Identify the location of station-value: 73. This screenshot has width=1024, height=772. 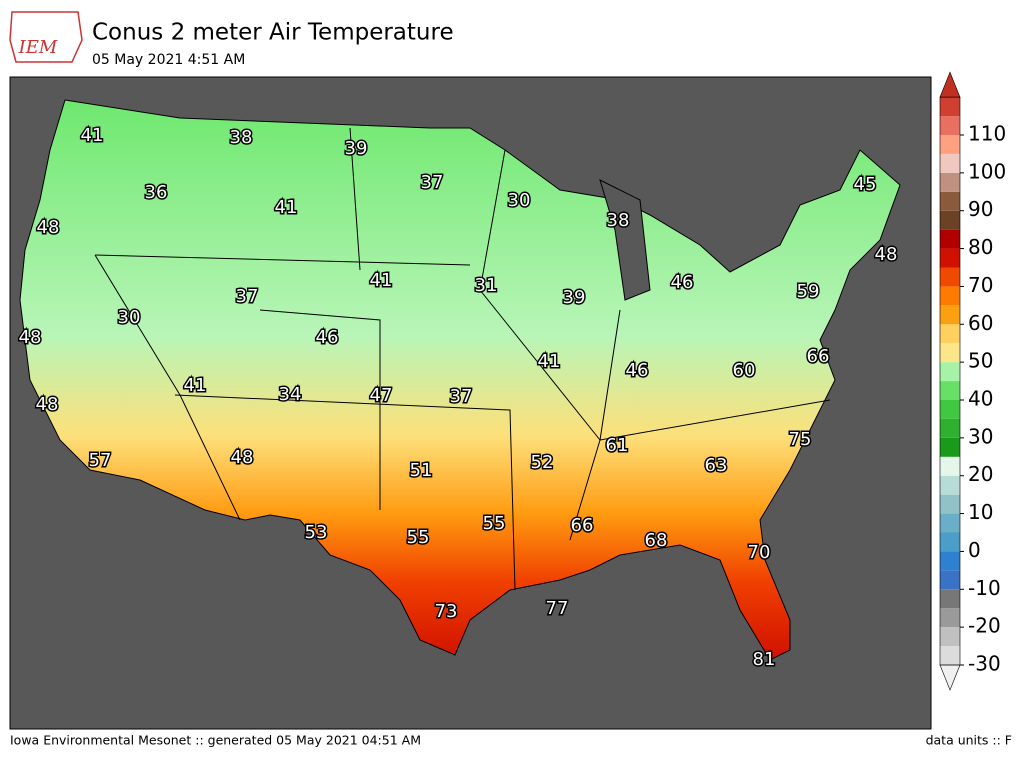
(446, 611).